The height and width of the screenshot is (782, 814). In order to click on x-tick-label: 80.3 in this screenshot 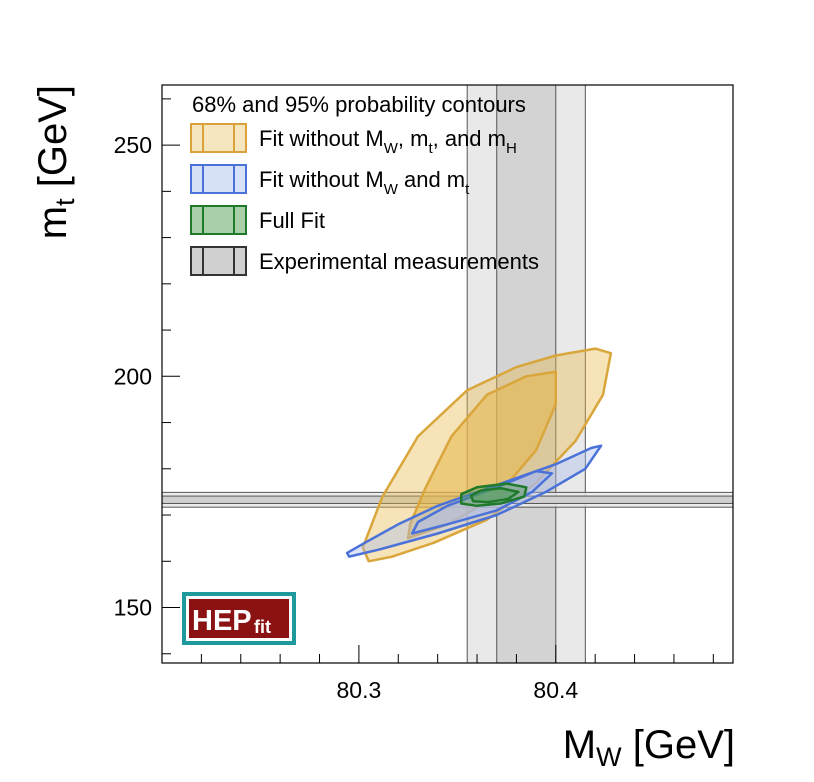, I will do `click(359, 690)`.